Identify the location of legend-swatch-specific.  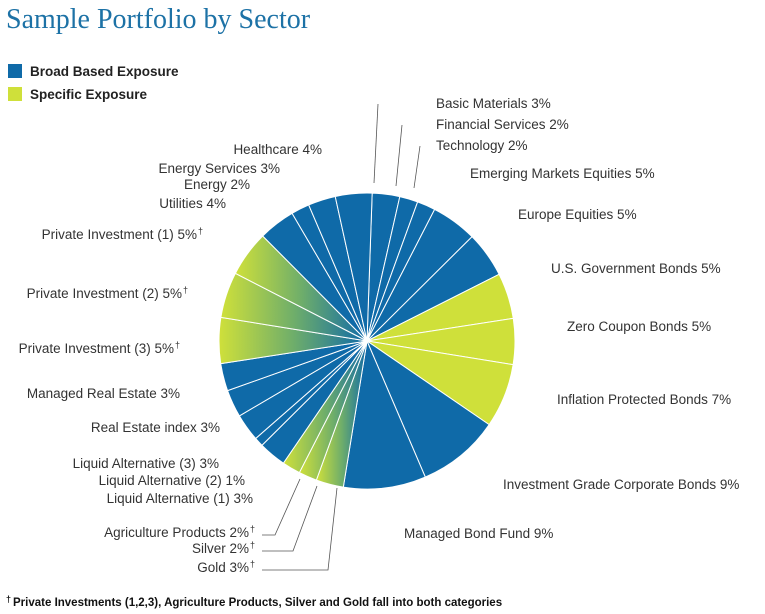
(15, 94).